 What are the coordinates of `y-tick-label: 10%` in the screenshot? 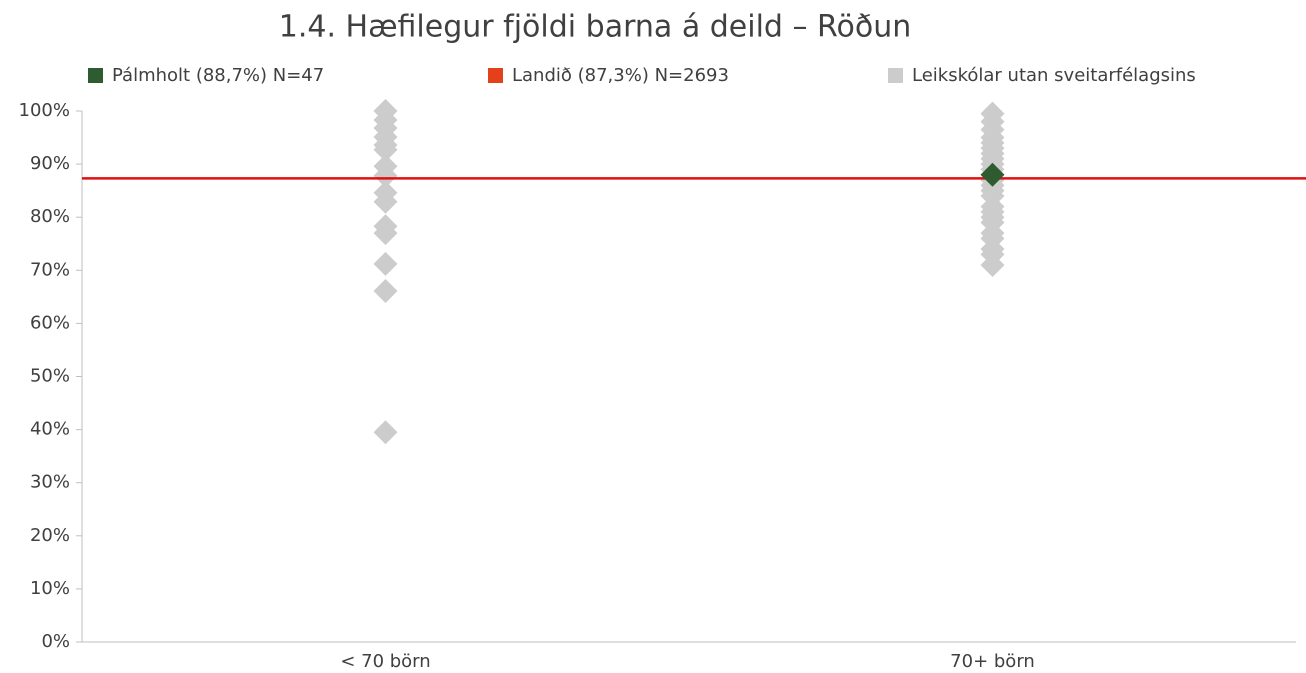 It's located at (50, 588).